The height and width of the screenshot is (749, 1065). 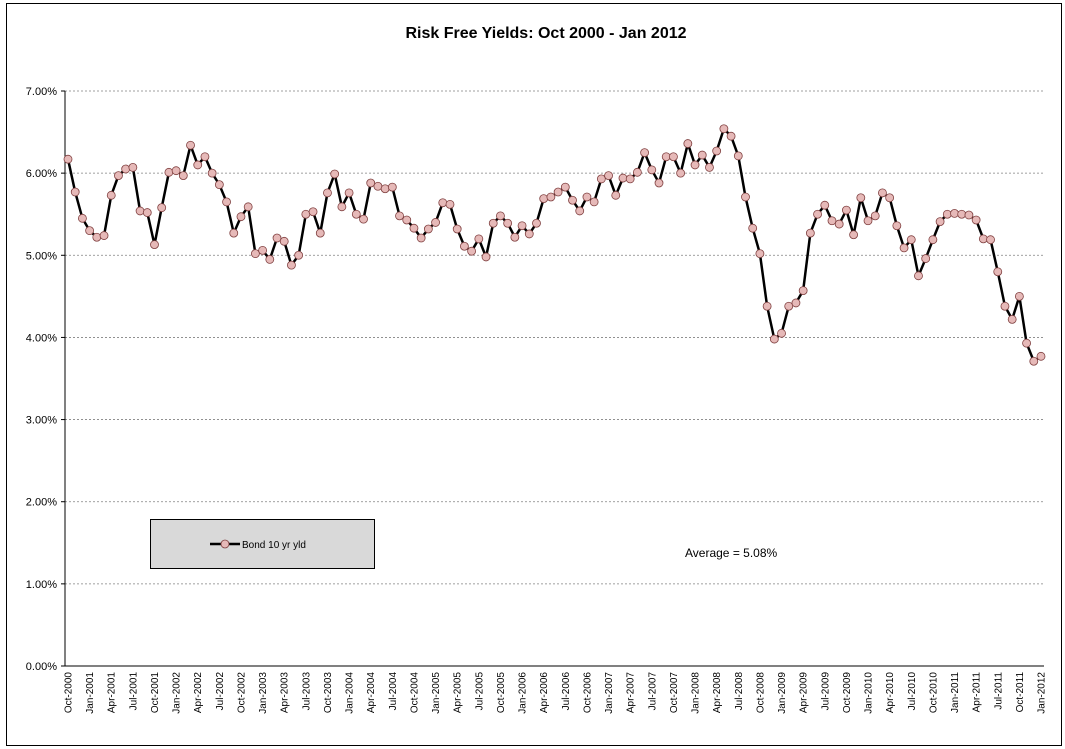 What do you see at coordinates (41, 421) in the screenshot?
I see `y-tick-label: 3.00%` at bounding box center [41, 421].